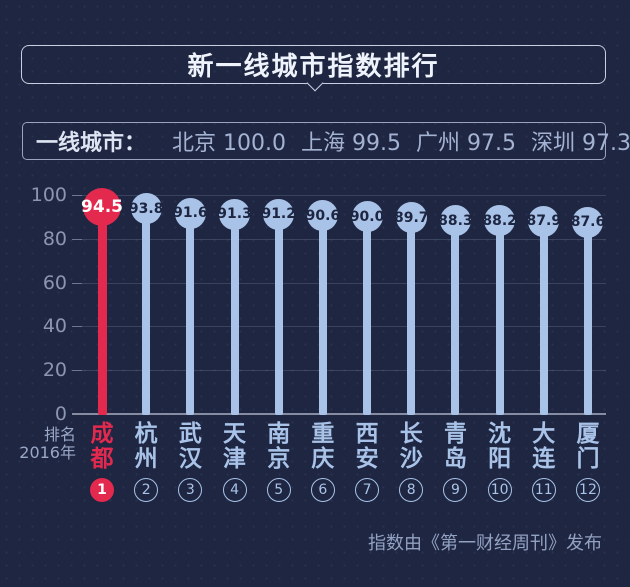 This screenshot has height=587, width=630. I want to click on y-tick-label: 0, so click(60, 414).